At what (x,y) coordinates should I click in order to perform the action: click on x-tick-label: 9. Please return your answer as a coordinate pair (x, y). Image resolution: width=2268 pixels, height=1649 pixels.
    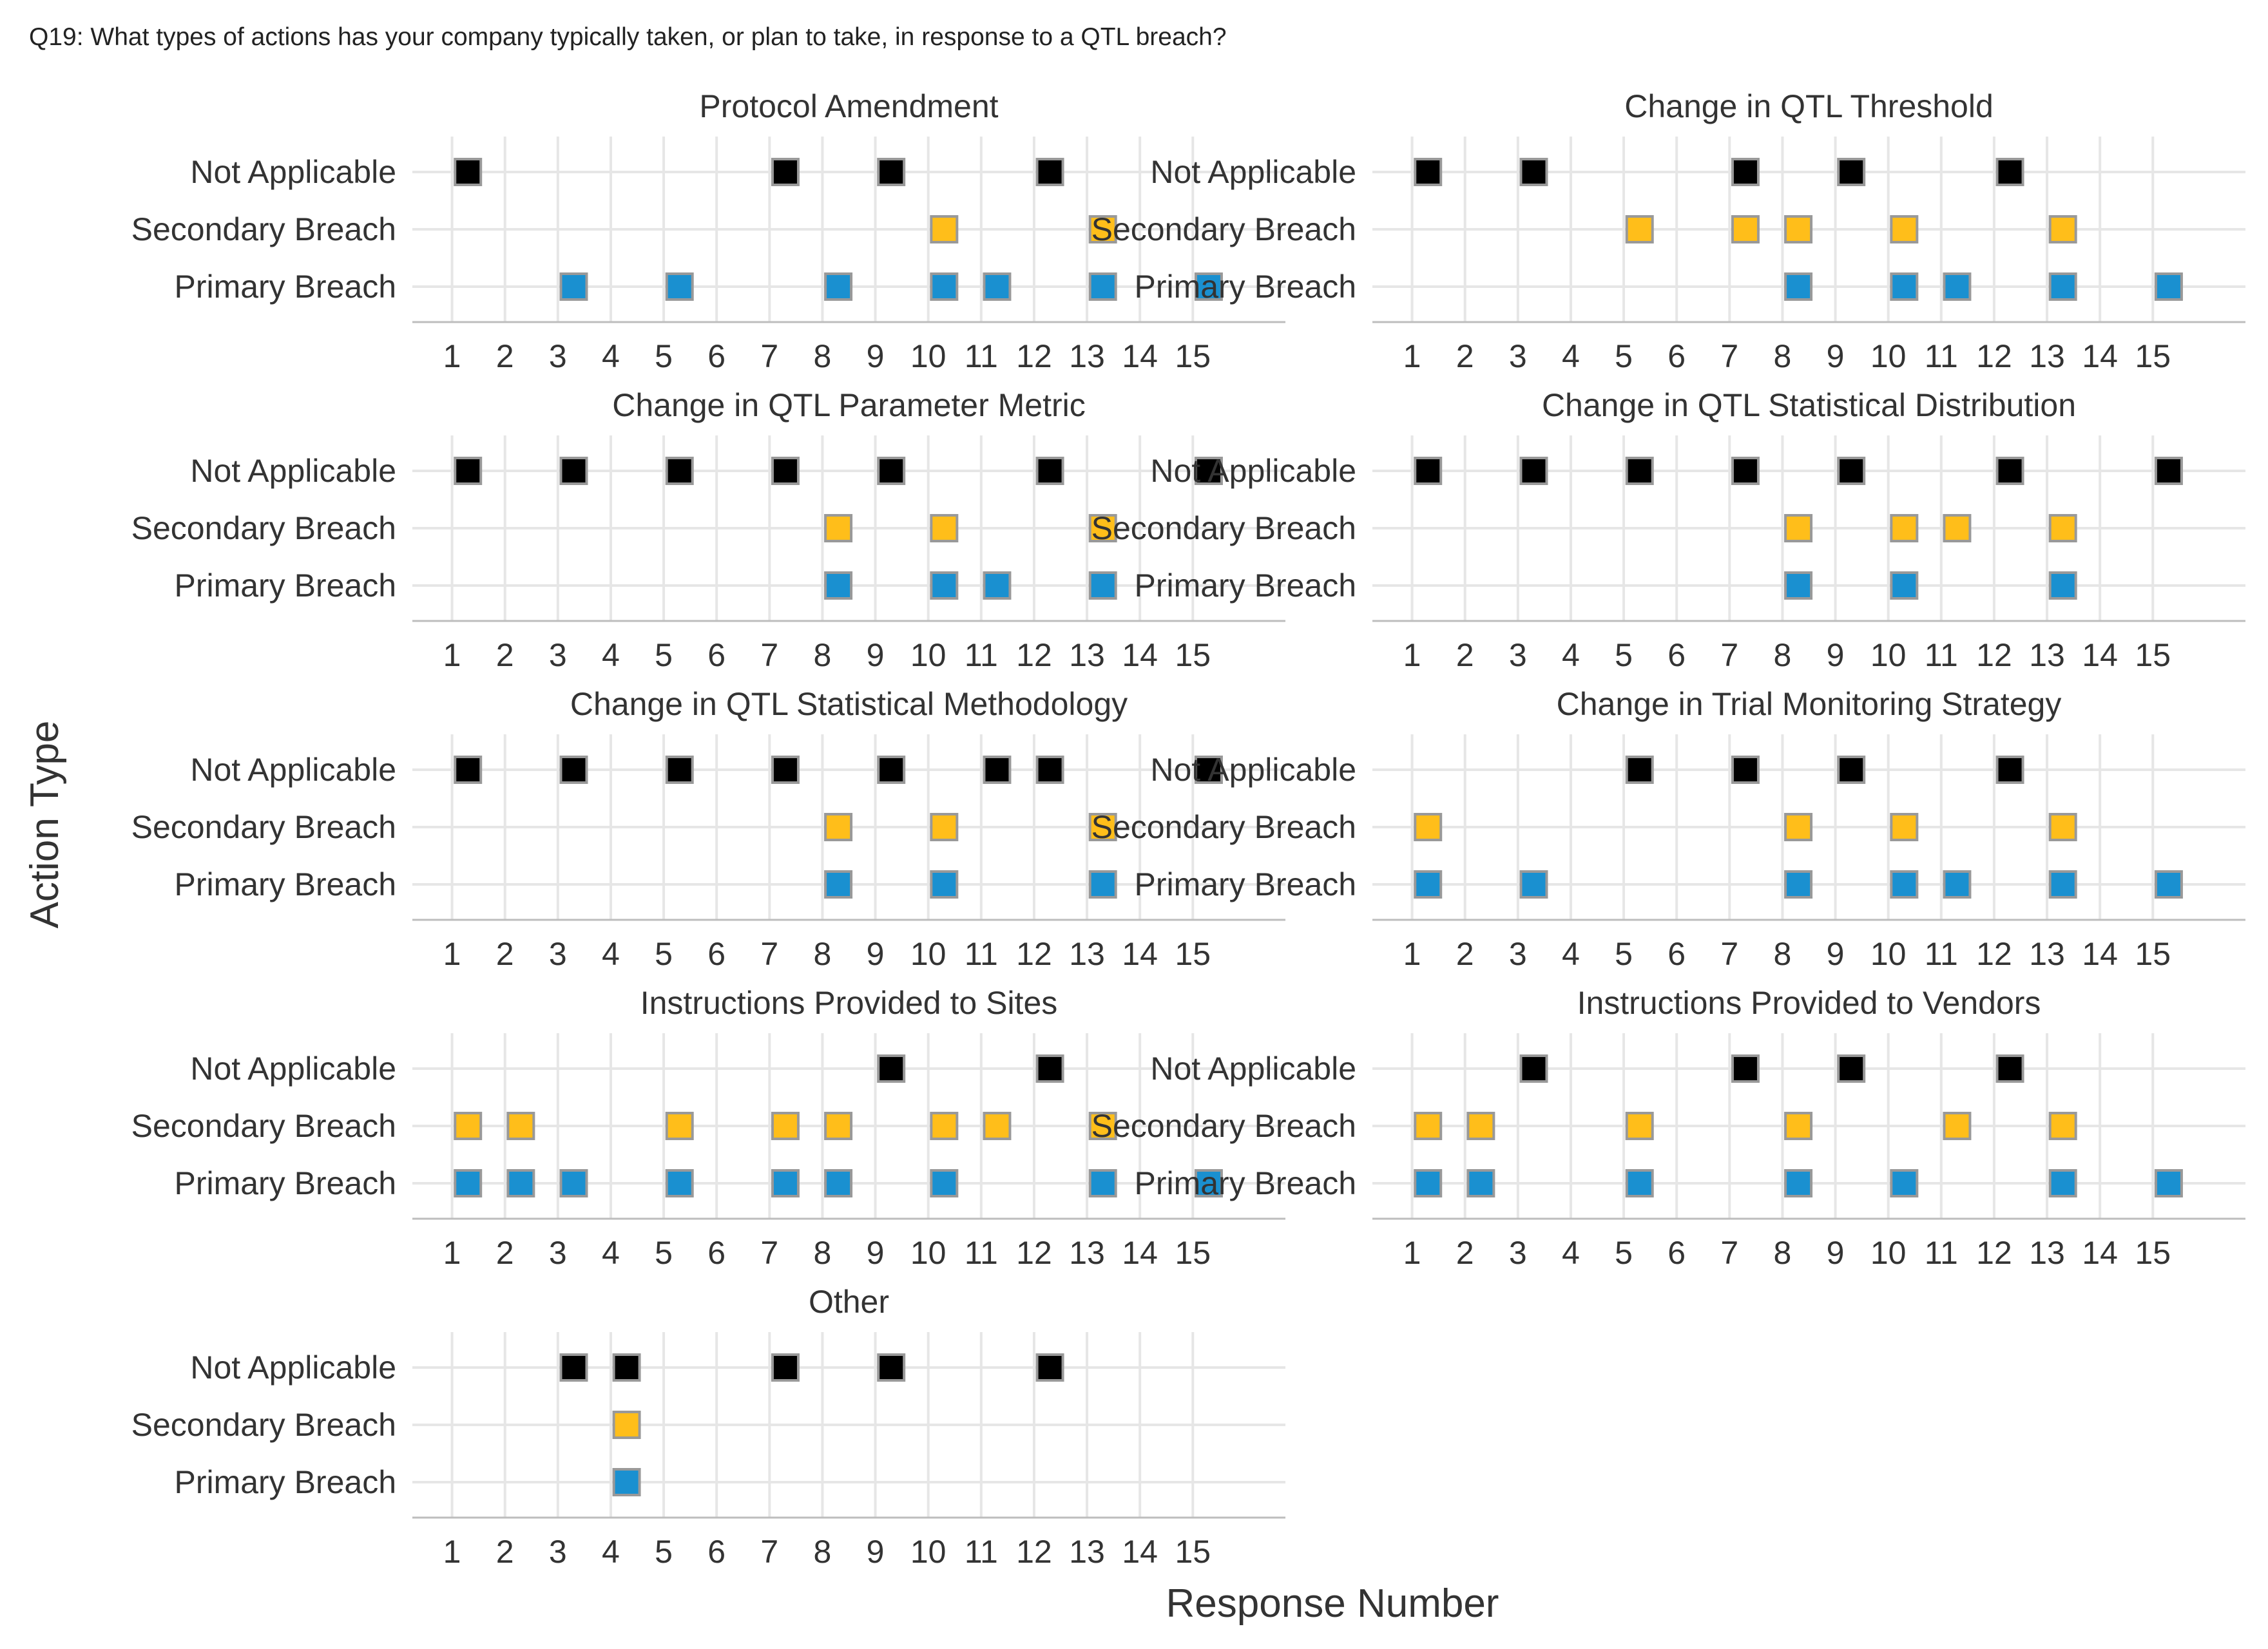
    Looking at the image, I should click on (876, 954).